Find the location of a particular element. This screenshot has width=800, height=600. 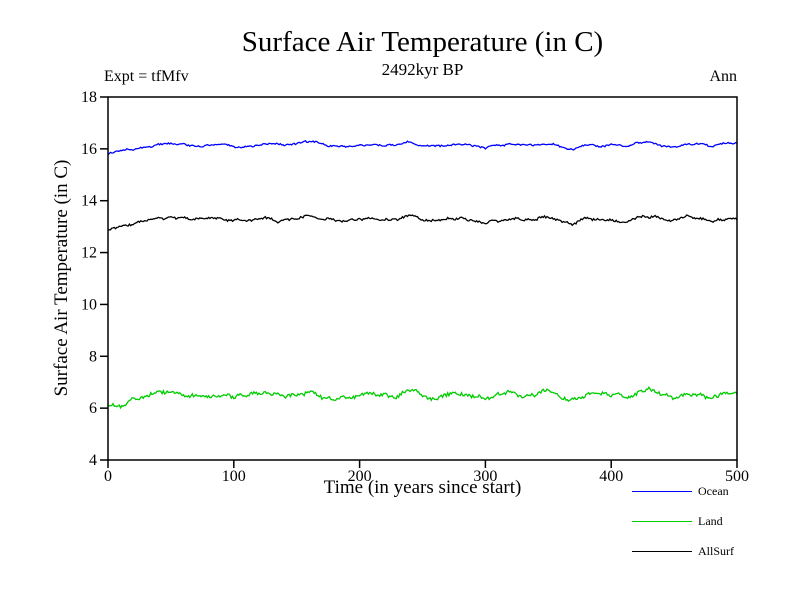

legend-item-allsurf: AllSurf is located at coordinates (712, 551).